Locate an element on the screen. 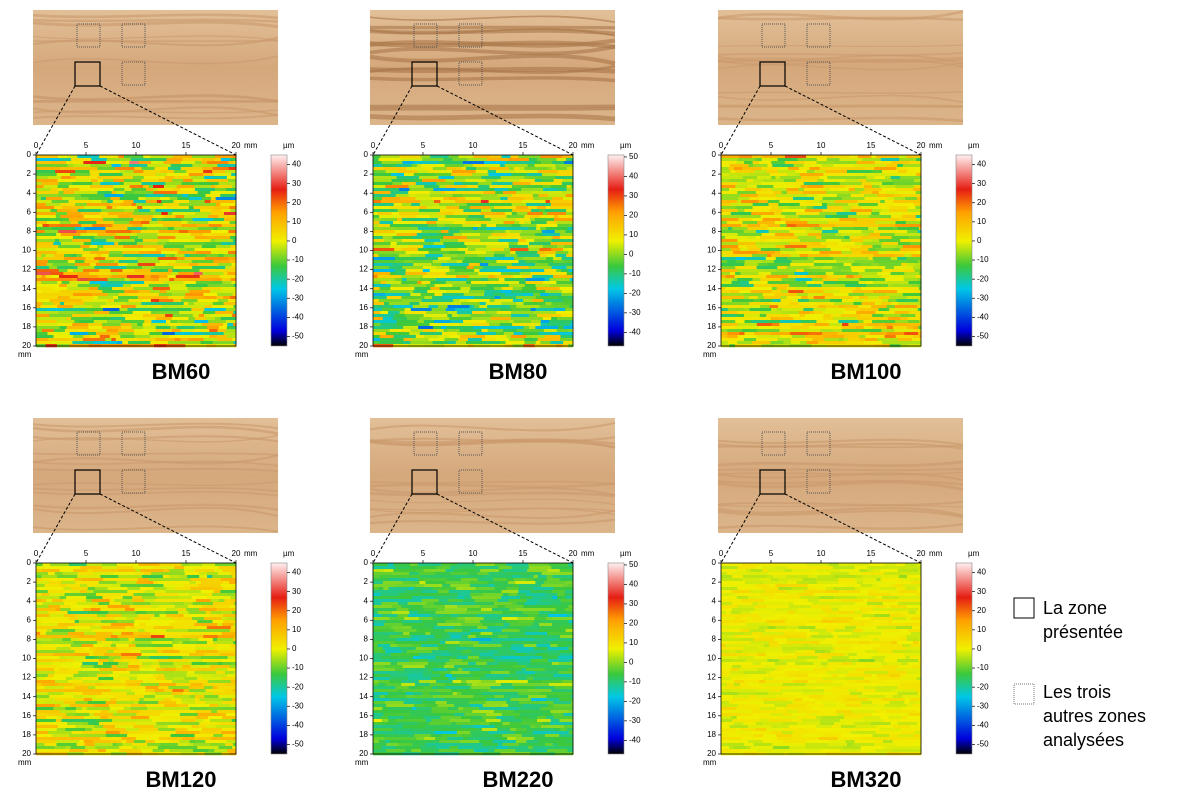 This screenshot has width=1191, height=805. colorbar-tick-label: 20 is located at coordinates (981, 202).